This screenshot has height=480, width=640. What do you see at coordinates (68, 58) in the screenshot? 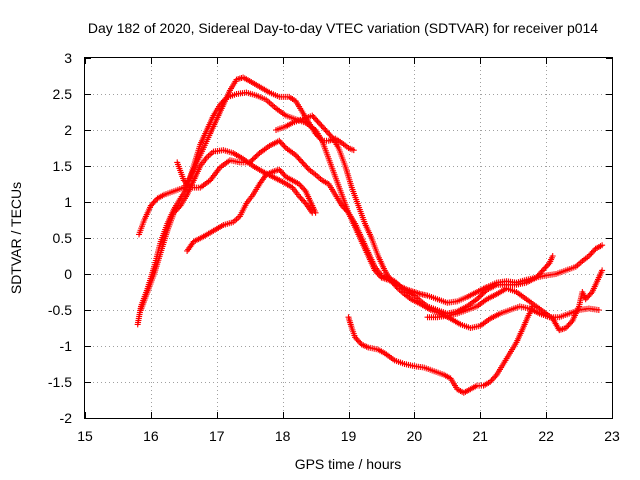
I see `y-tick-label: 3` at bounding box center [68, 58].